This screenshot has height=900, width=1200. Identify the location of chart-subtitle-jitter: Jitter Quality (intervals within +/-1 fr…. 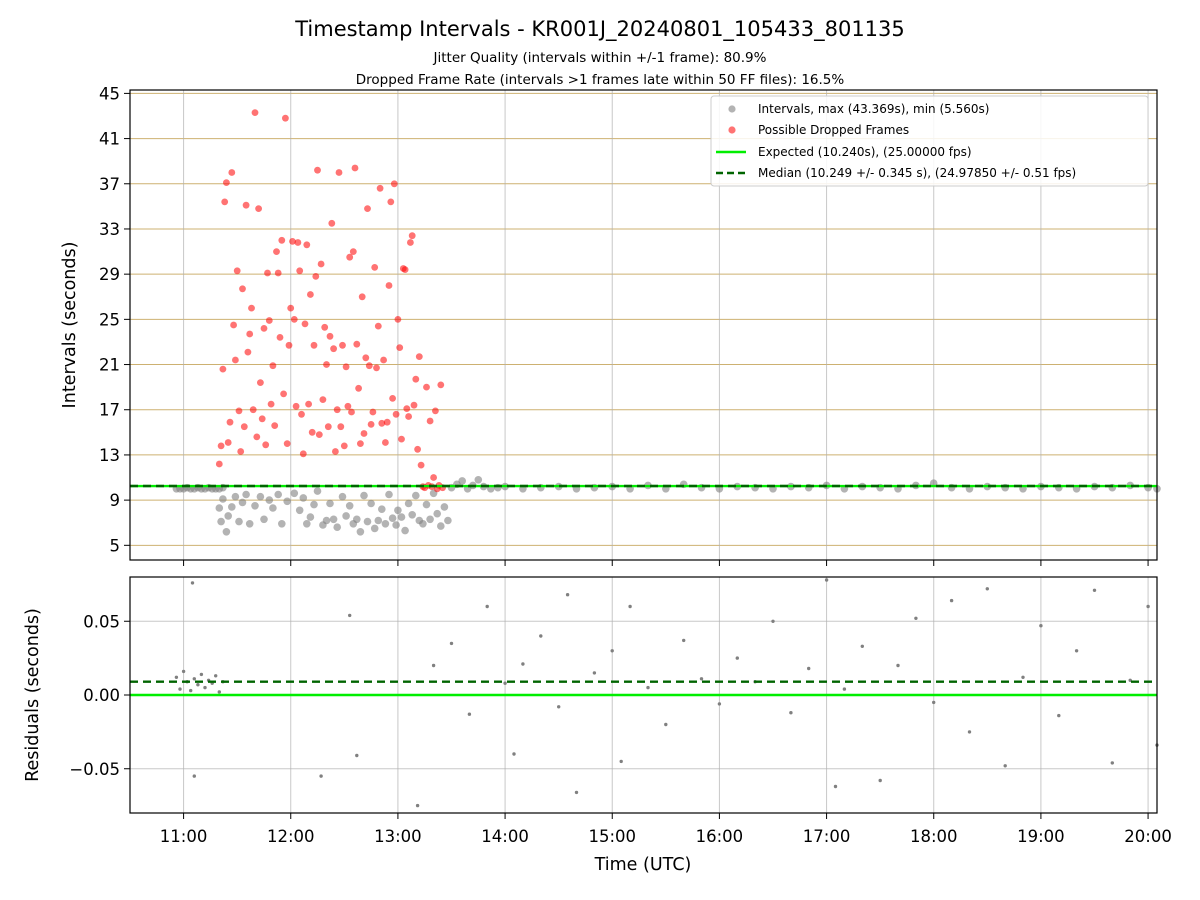
(600, 58).